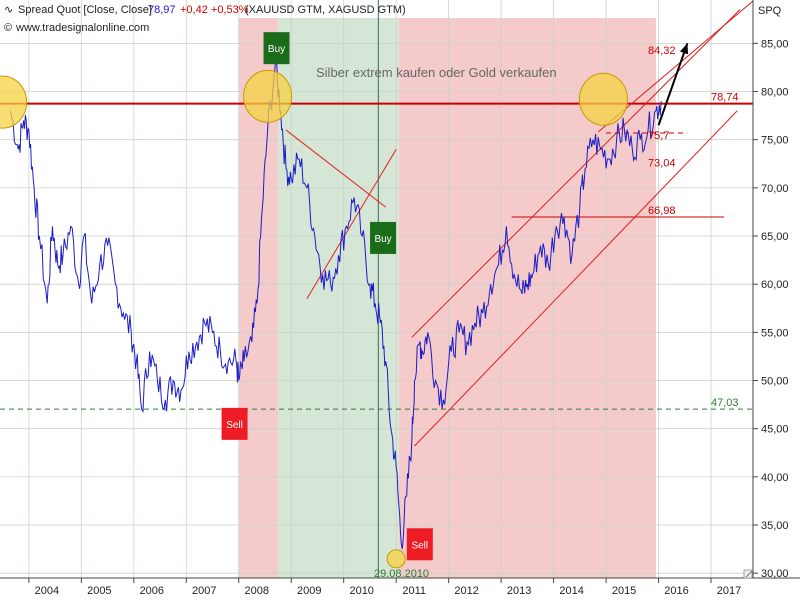 The width and height of the screenshot is (800, 600). I want to click on signal-buy-1: Buy, so click(383, 237).